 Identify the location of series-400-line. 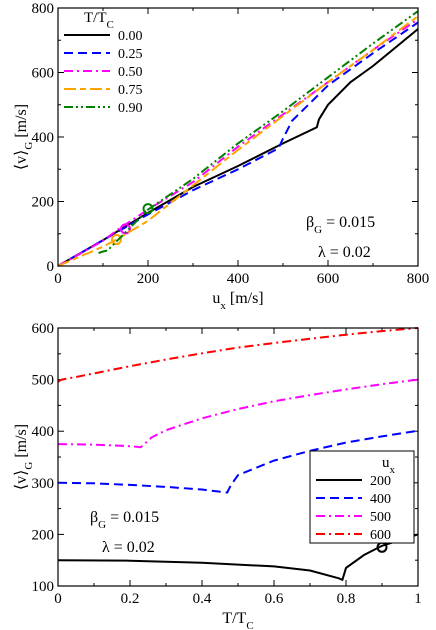
(238, 461).